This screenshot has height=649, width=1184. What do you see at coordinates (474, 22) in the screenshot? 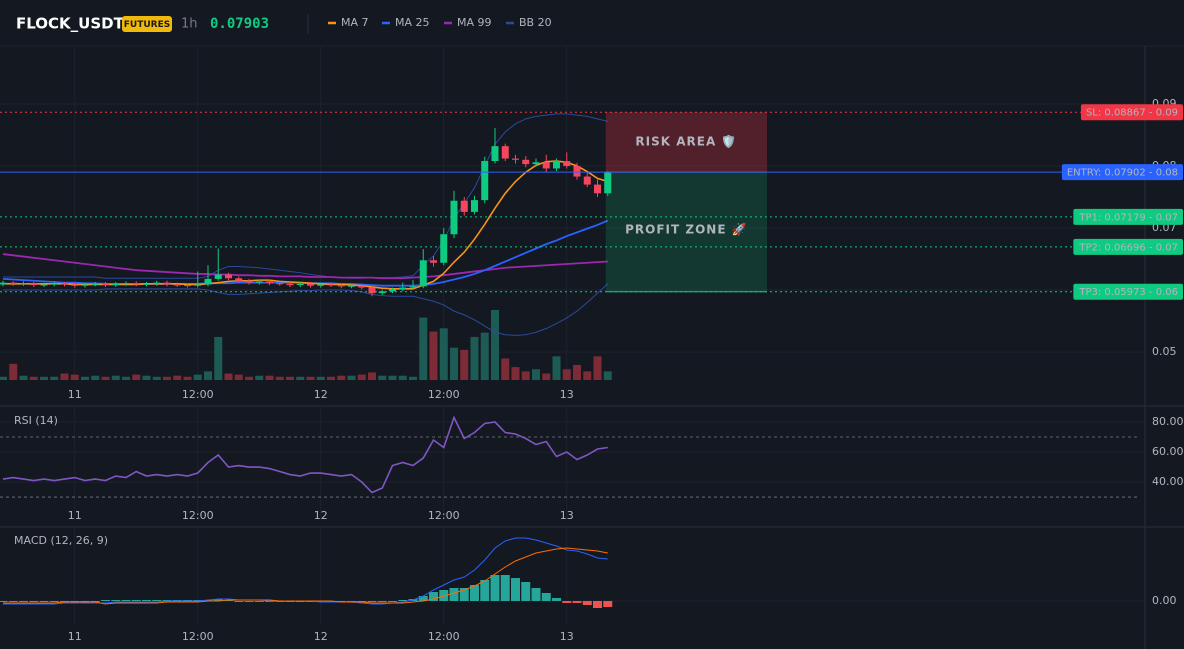
I see `legend-label: MA 99` at bounding box center [474, 22].